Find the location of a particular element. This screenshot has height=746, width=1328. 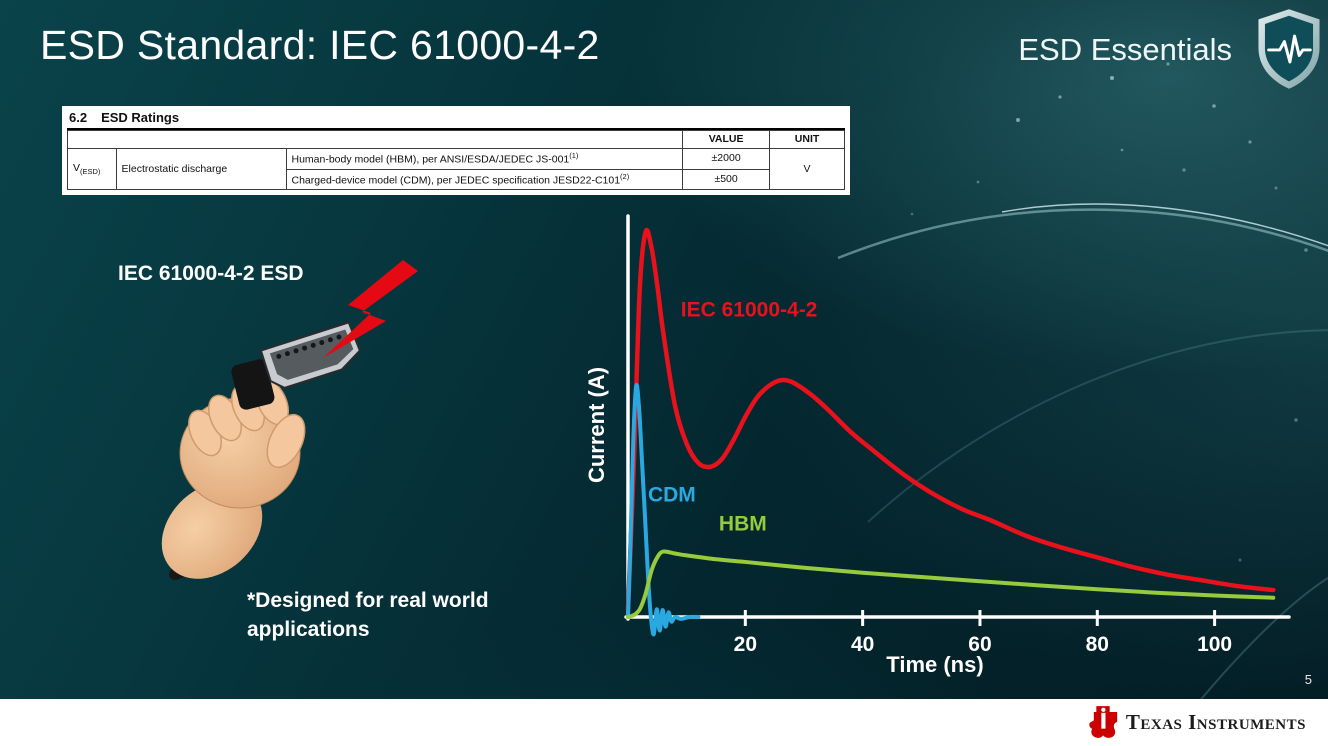

x-tick-label: 80 is located at coordinates (1097, 644).